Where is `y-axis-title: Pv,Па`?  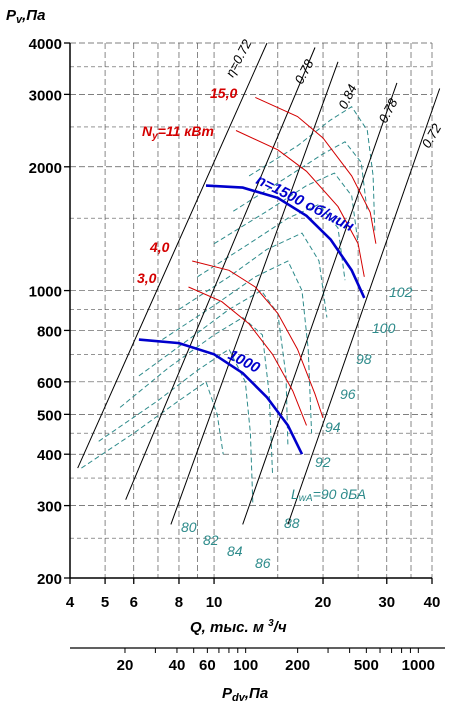
y-axis-title: Pv,Па is located at coordinates (25, 16).